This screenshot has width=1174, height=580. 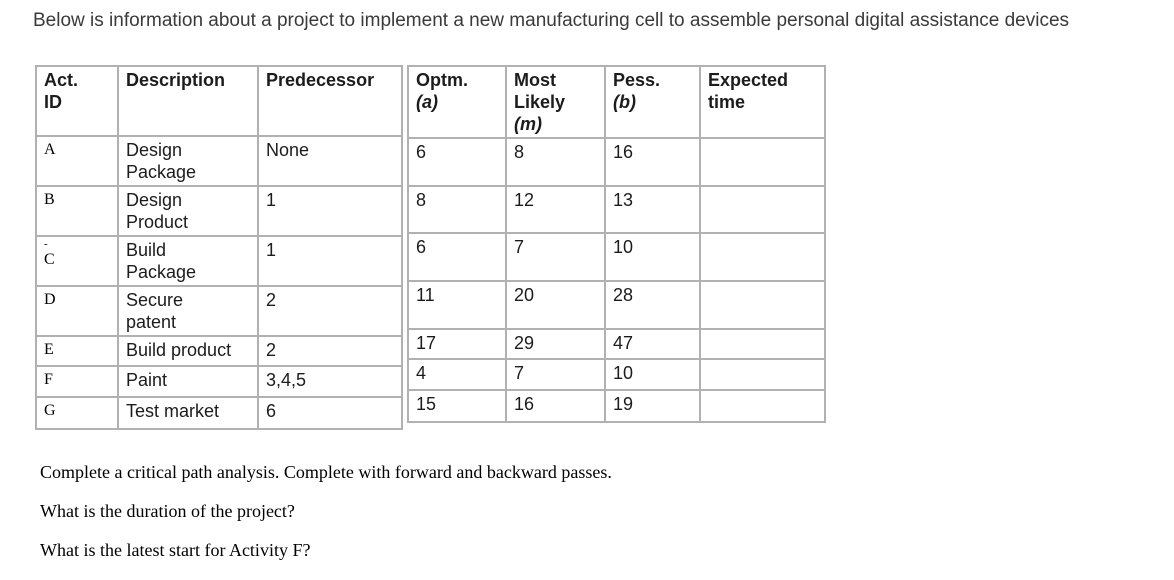 I want to click on cell-act-id: F, so click(x=77, y=381).